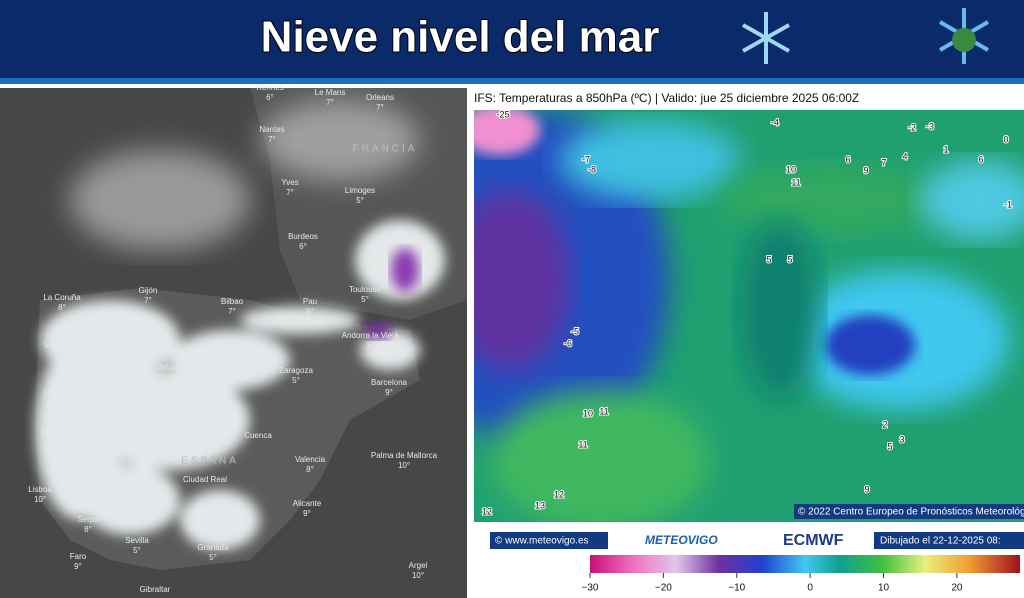 This screenshot has height=598, width=1024. Describe the element at coordinates (208, 420) in the screenshot. I see `city-name: Madrid` at that location.